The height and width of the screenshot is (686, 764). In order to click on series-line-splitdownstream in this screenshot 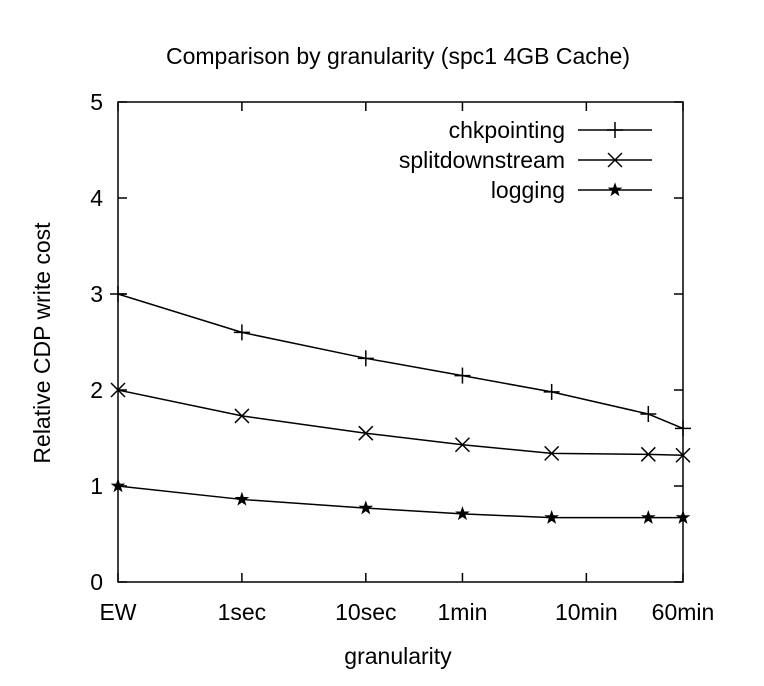, I will do `click(400, 423)`.